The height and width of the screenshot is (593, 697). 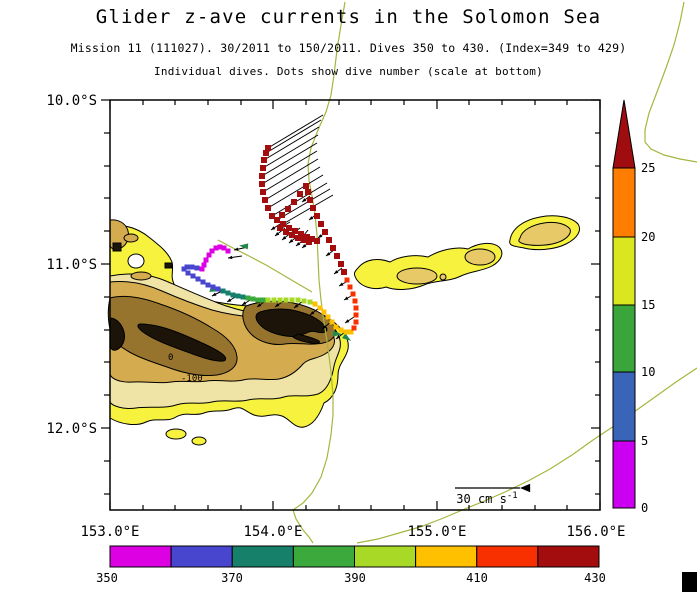 I want to click on contour-label: -100, so click(x=192, y=379).